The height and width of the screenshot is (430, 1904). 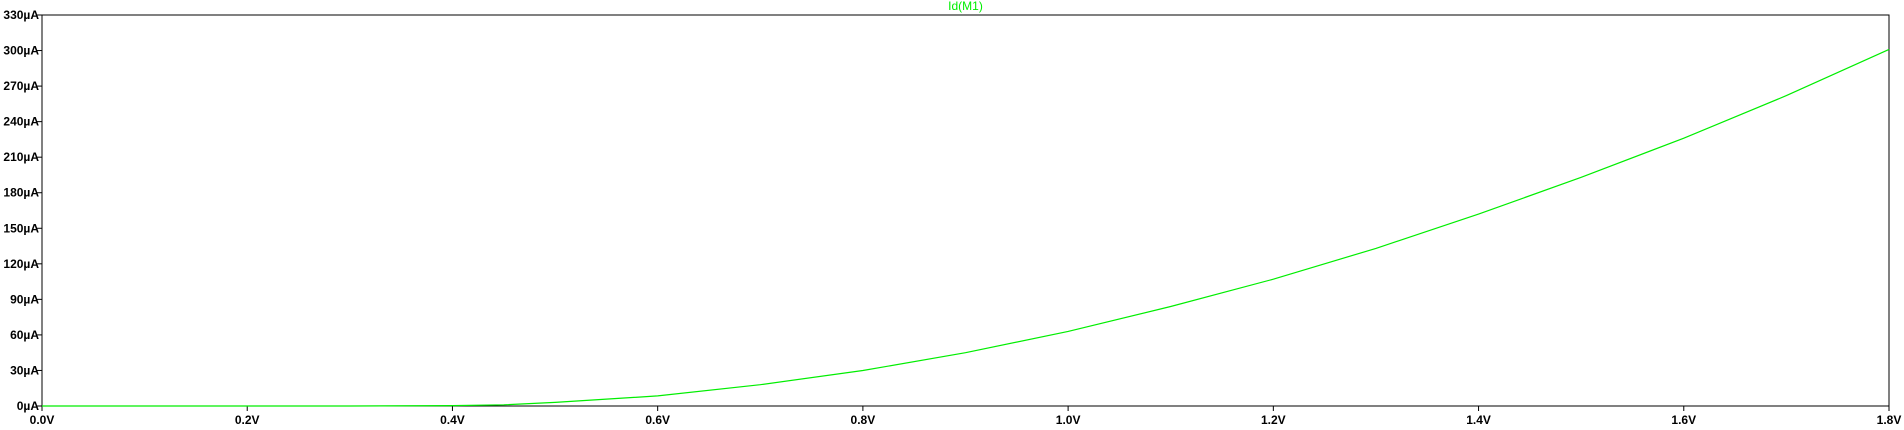 What do you see at coordinates (965, 6) in the screenshot?
I see `trace-label-id-m1: Id(M1)` at bounding box center [965, 6].